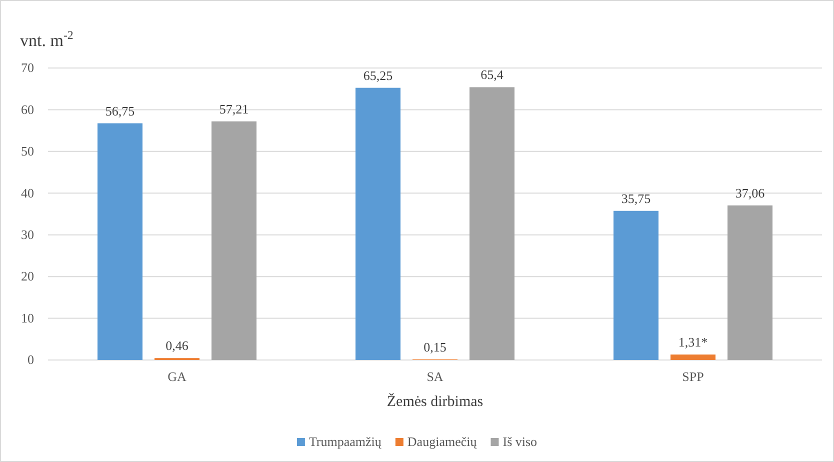 Image resolution: width=834 pixels, height=462 pixels. I want to click on y-tick-label: 40, so click(27, 192).